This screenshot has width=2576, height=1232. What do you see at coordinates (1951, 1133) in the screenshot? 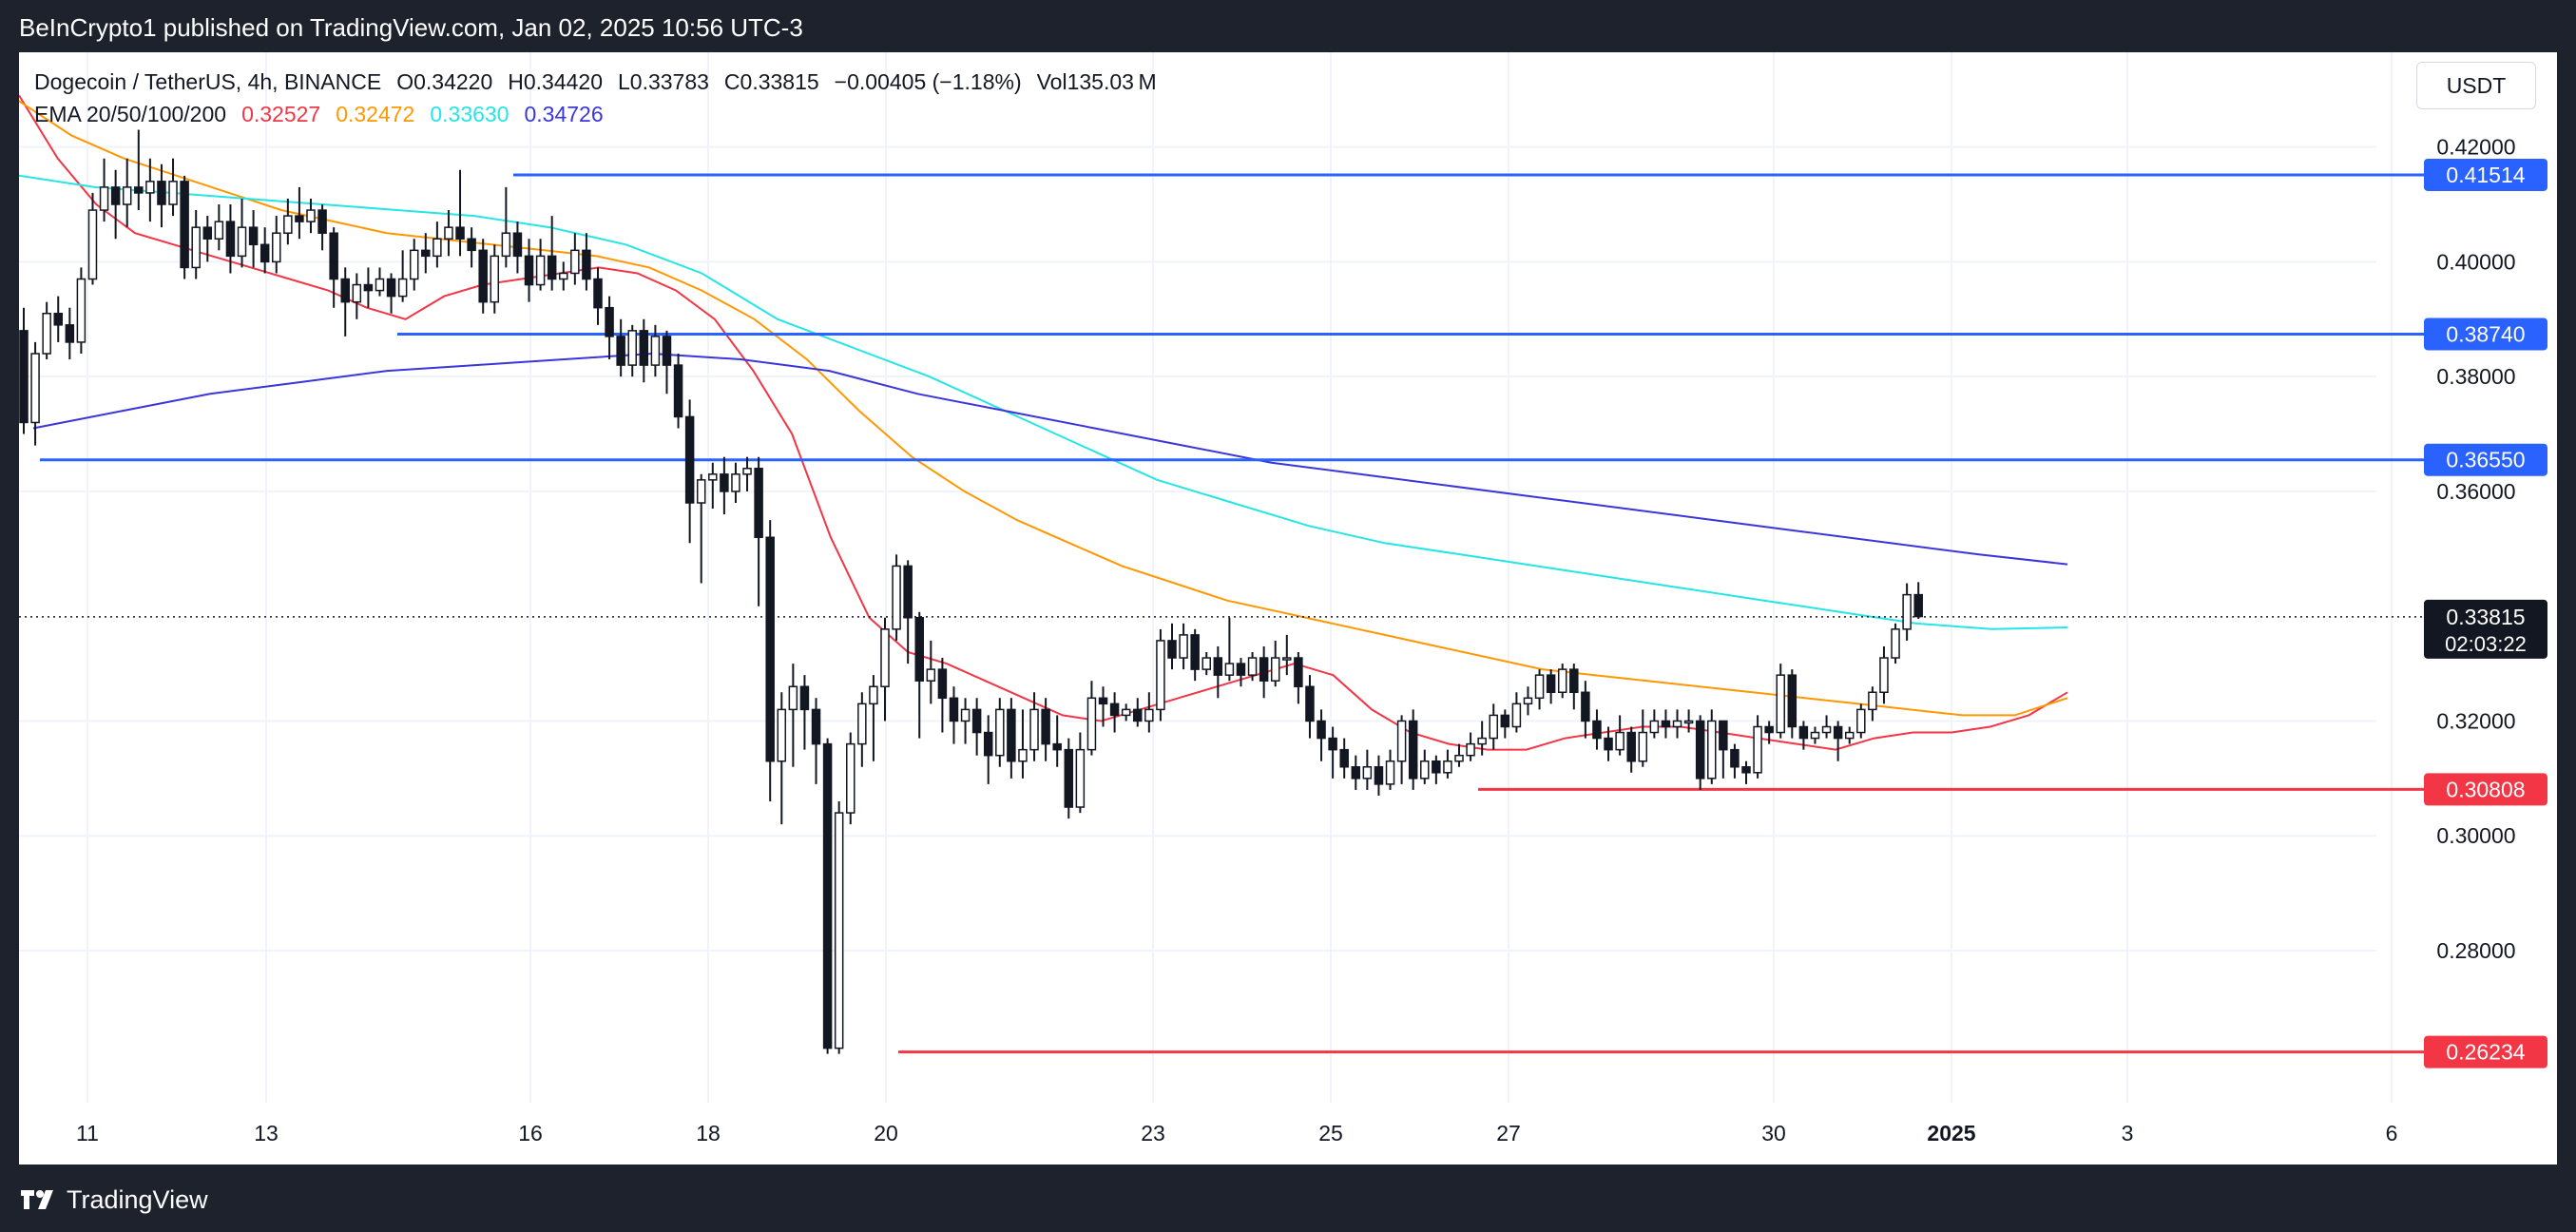
I see `date-tick: 2025` at bounding box center [1951, 1133].